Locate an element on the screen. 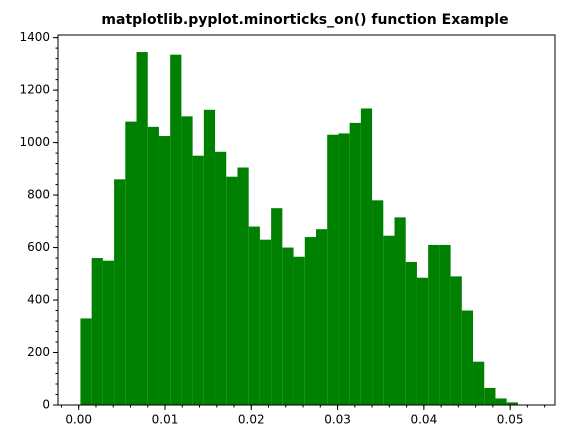  y-tick-label: 1000 is located at coordinates (34, 142).